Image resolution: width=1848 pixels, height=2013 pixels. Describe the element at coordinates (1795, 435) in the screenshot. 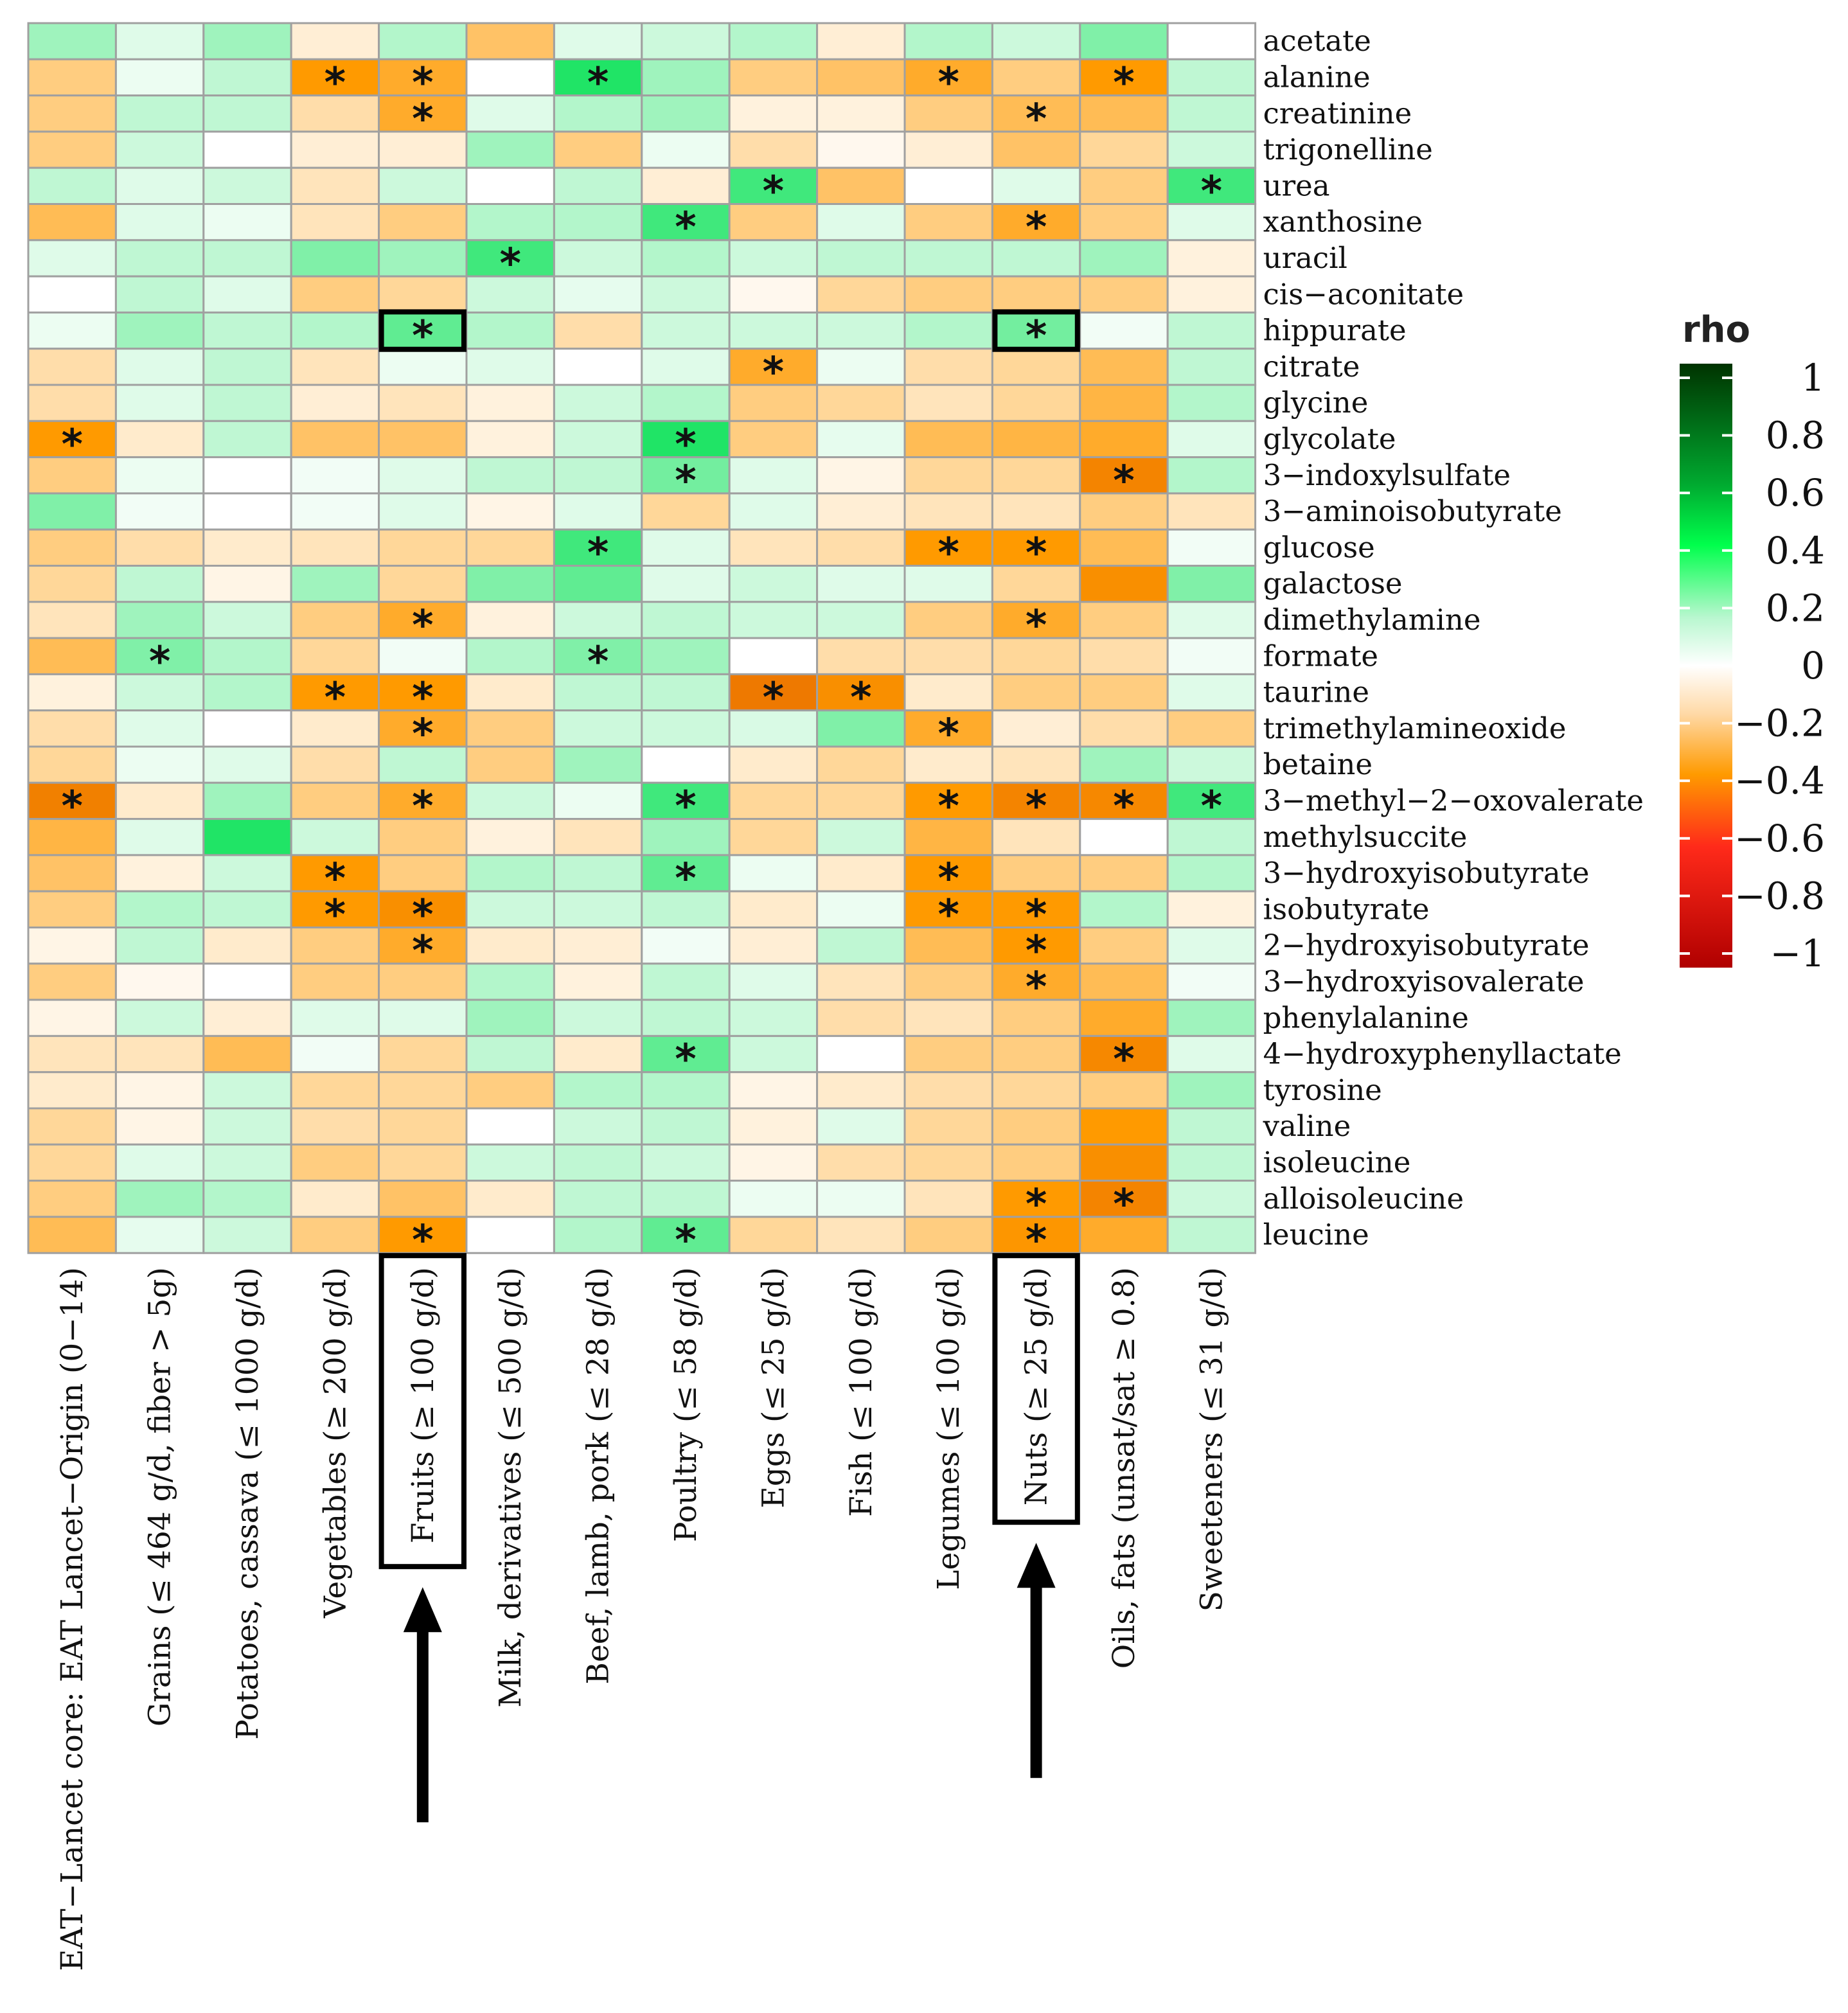

I see `legend-tick-label: 0.8` at that location.